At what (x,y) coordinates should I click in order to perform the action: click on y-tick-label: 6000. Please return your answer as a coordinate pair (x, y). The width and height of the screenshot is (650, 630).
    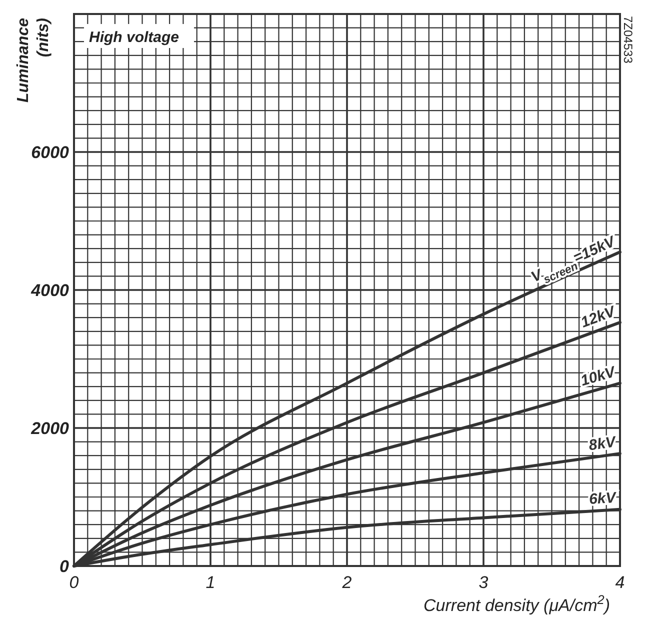
    Looking at the image, I should click on (50, 152).